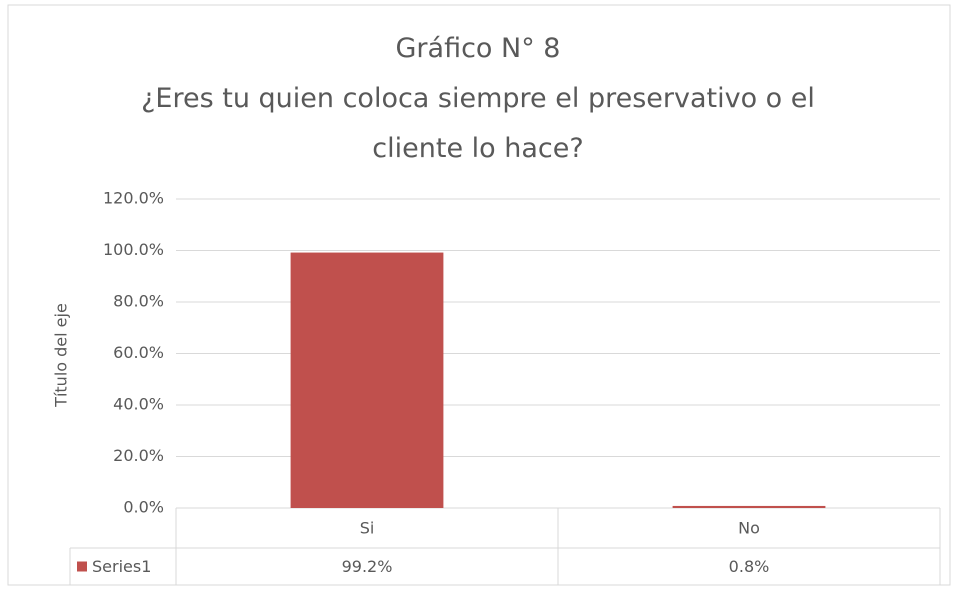 This screenshot has width=957, height=592. Describe the element at coordinates (367, 528) in the screenshot. I see `x-tick-label: Si` at that location.